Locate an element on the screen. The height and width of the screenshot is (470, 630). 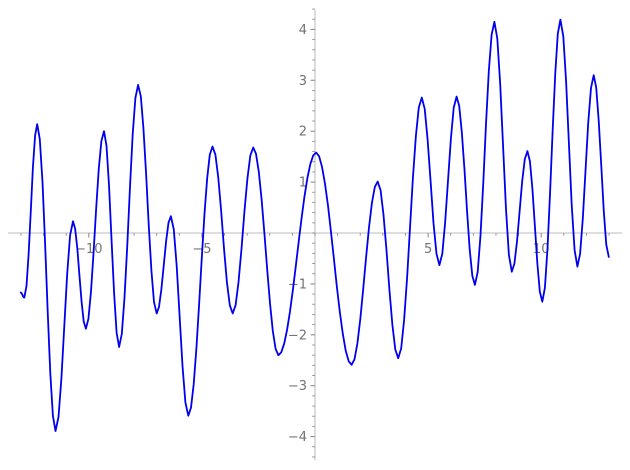
y-tick-label: −1 is located at coordinates (297, 284).